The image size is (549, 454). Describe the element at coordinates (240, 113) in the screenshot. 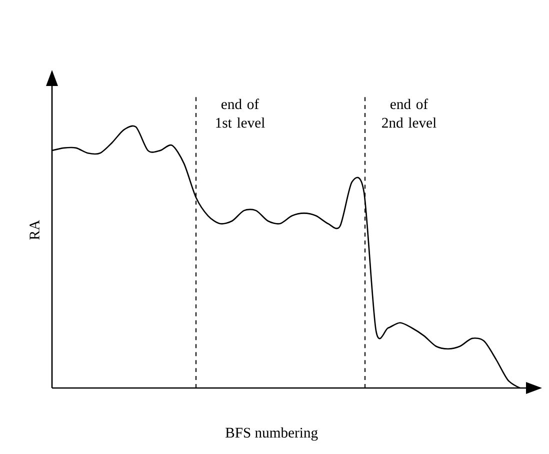

I see `annotation: end of 1st level` at that location.